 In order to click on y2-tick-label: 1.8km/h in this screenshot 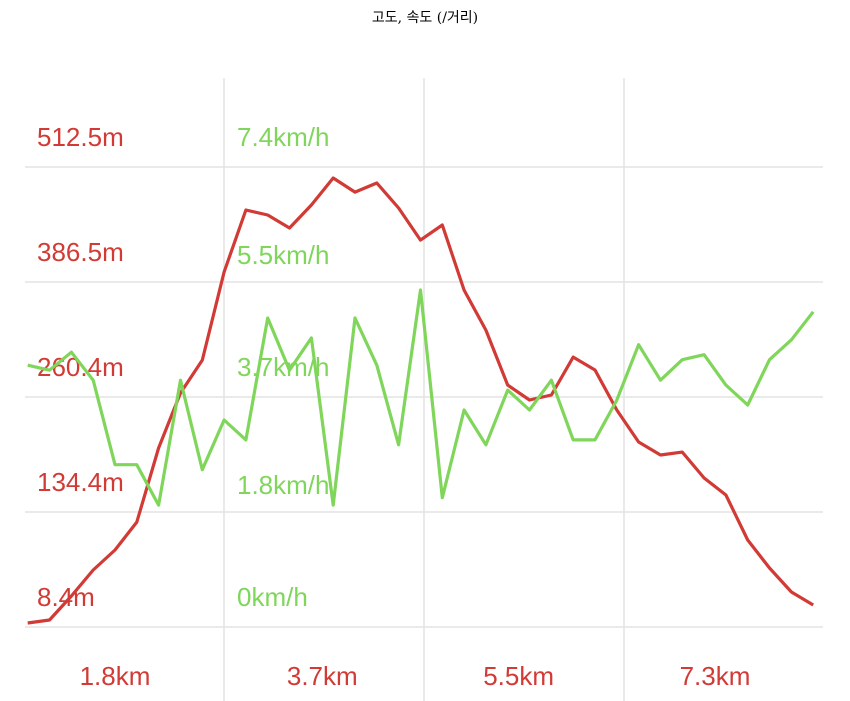, I will do `click(283, 485)`.